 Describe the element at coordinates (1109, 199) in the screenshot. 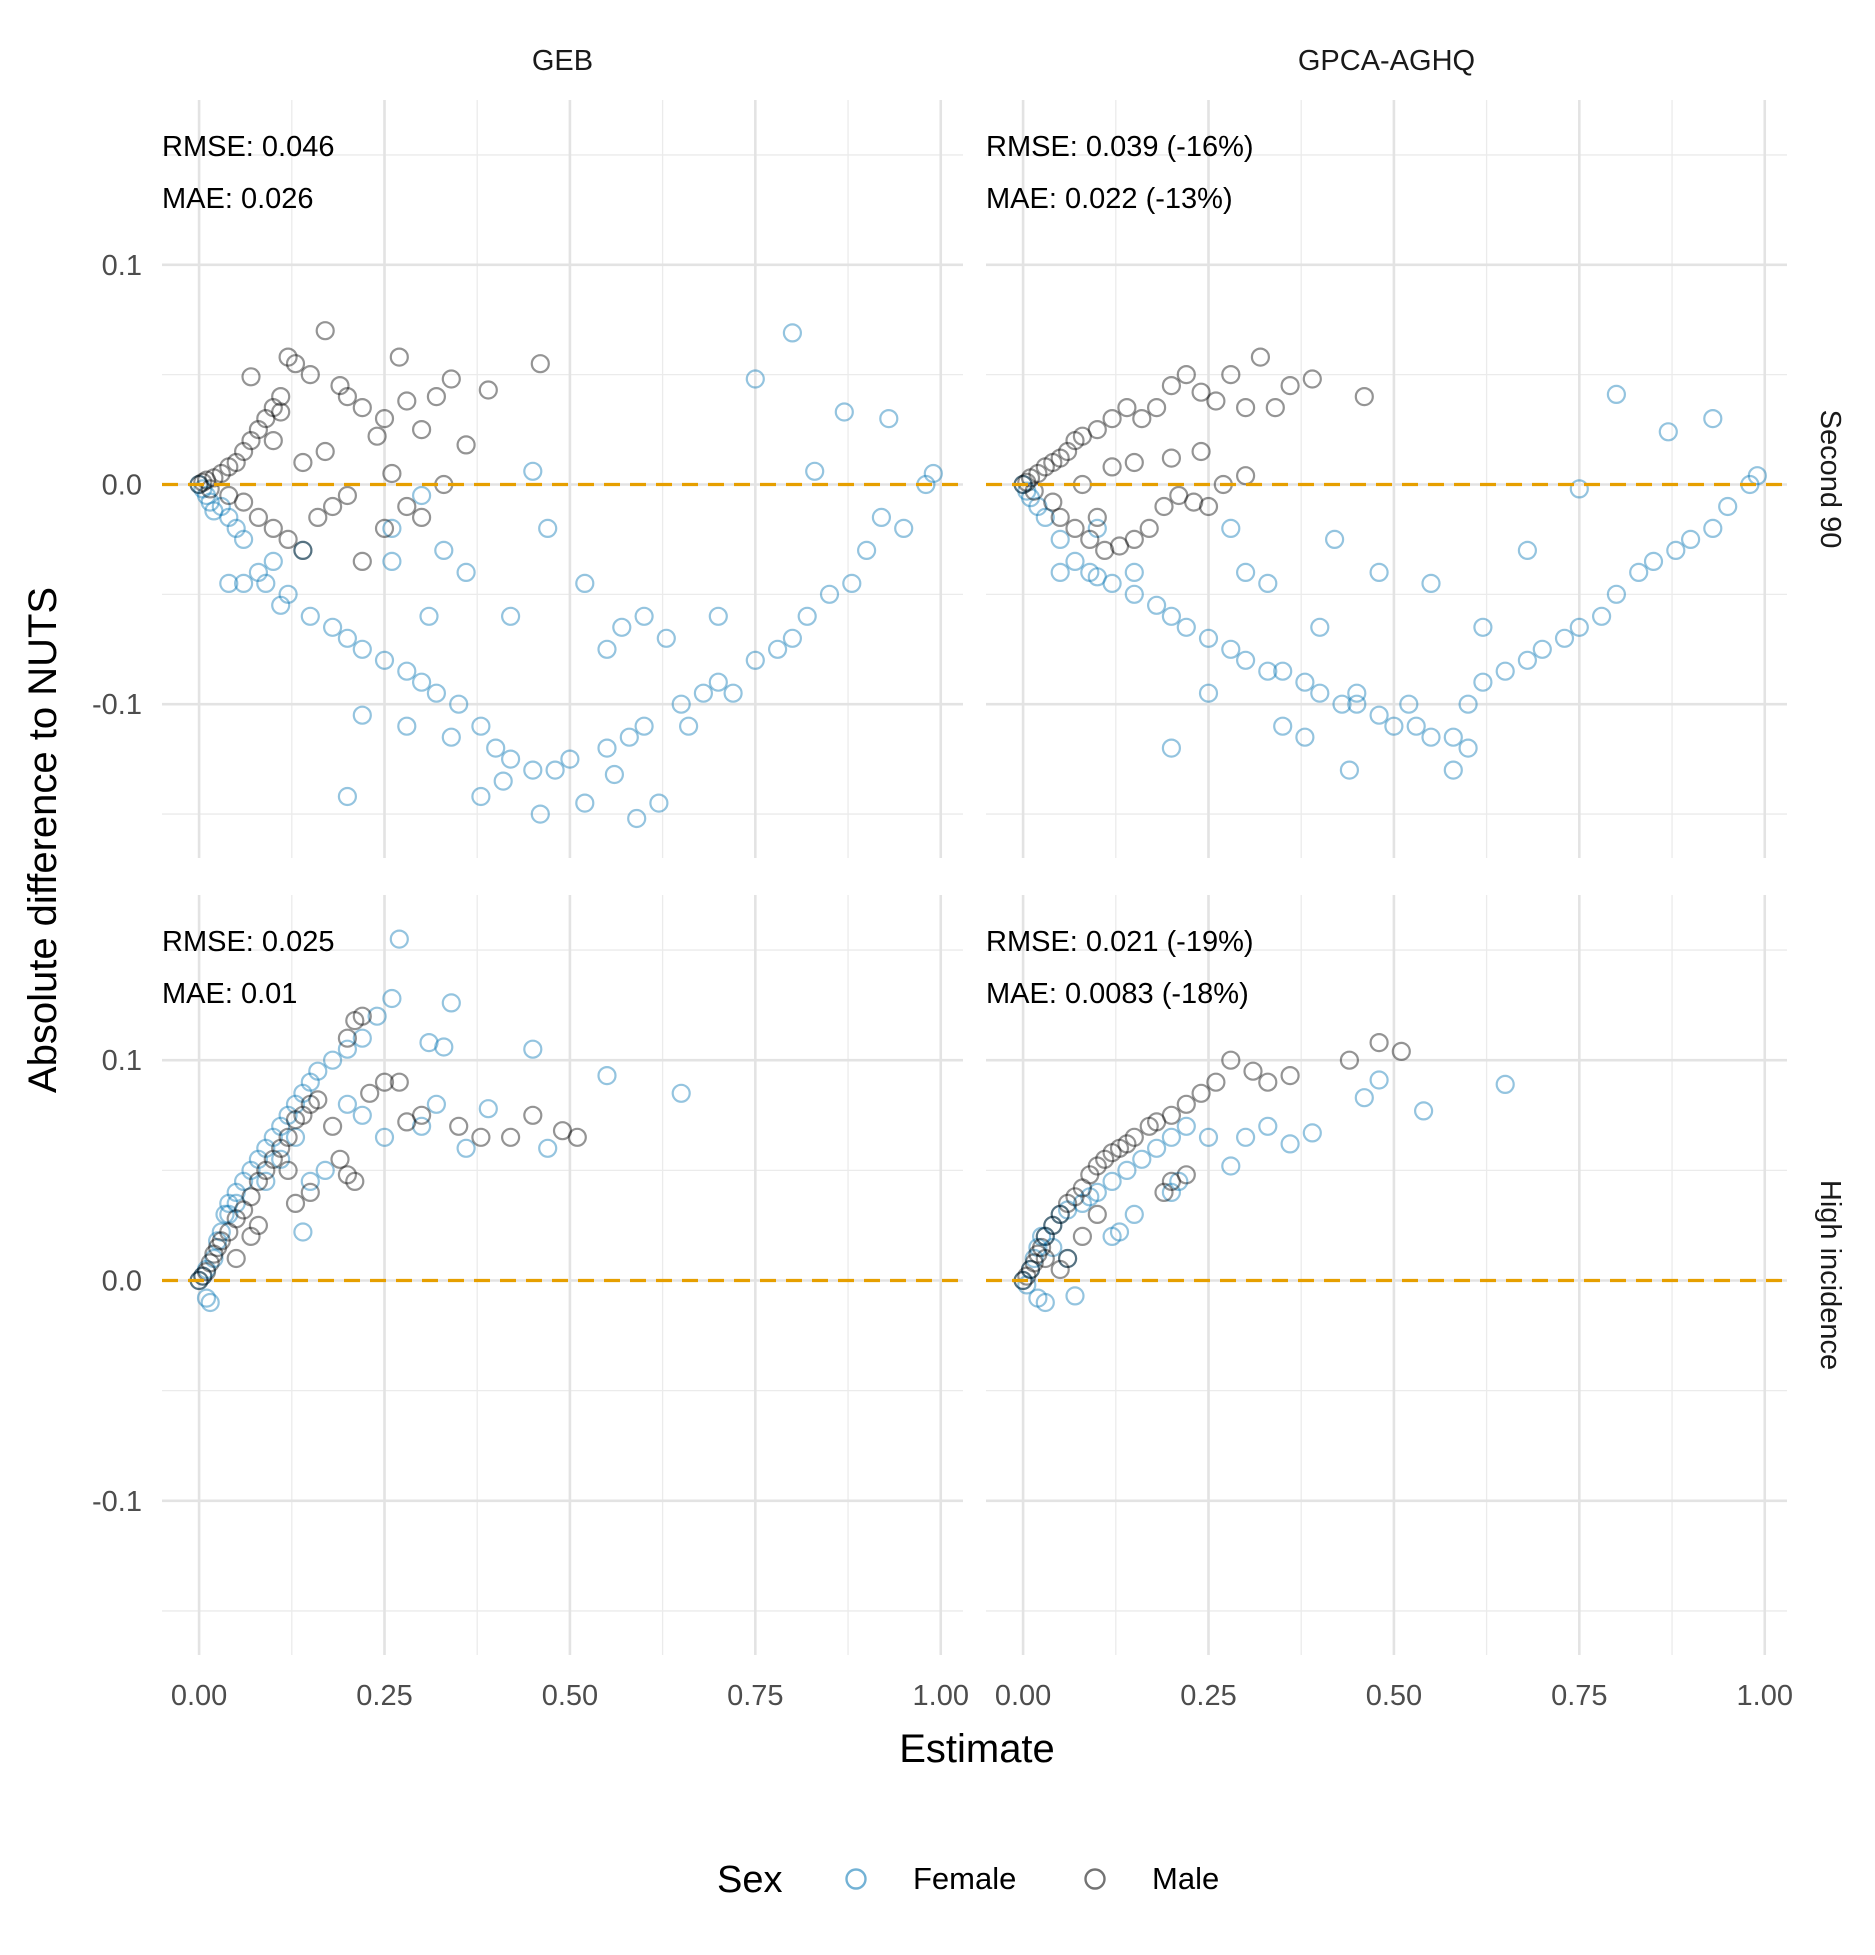

I see `panel-annotation: MAE: 0.022 (-13%)` at that location.